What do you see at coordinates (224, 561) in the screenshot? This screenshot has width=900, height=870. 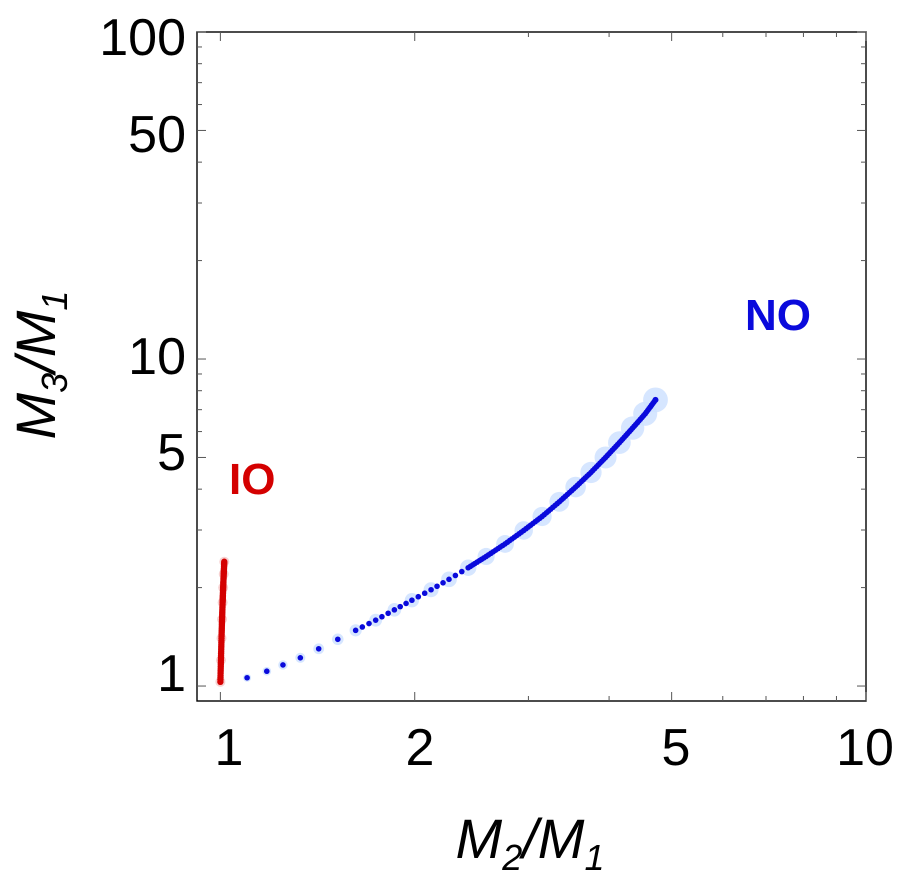 I see `data-point-io` at bounding box center [224, 561].